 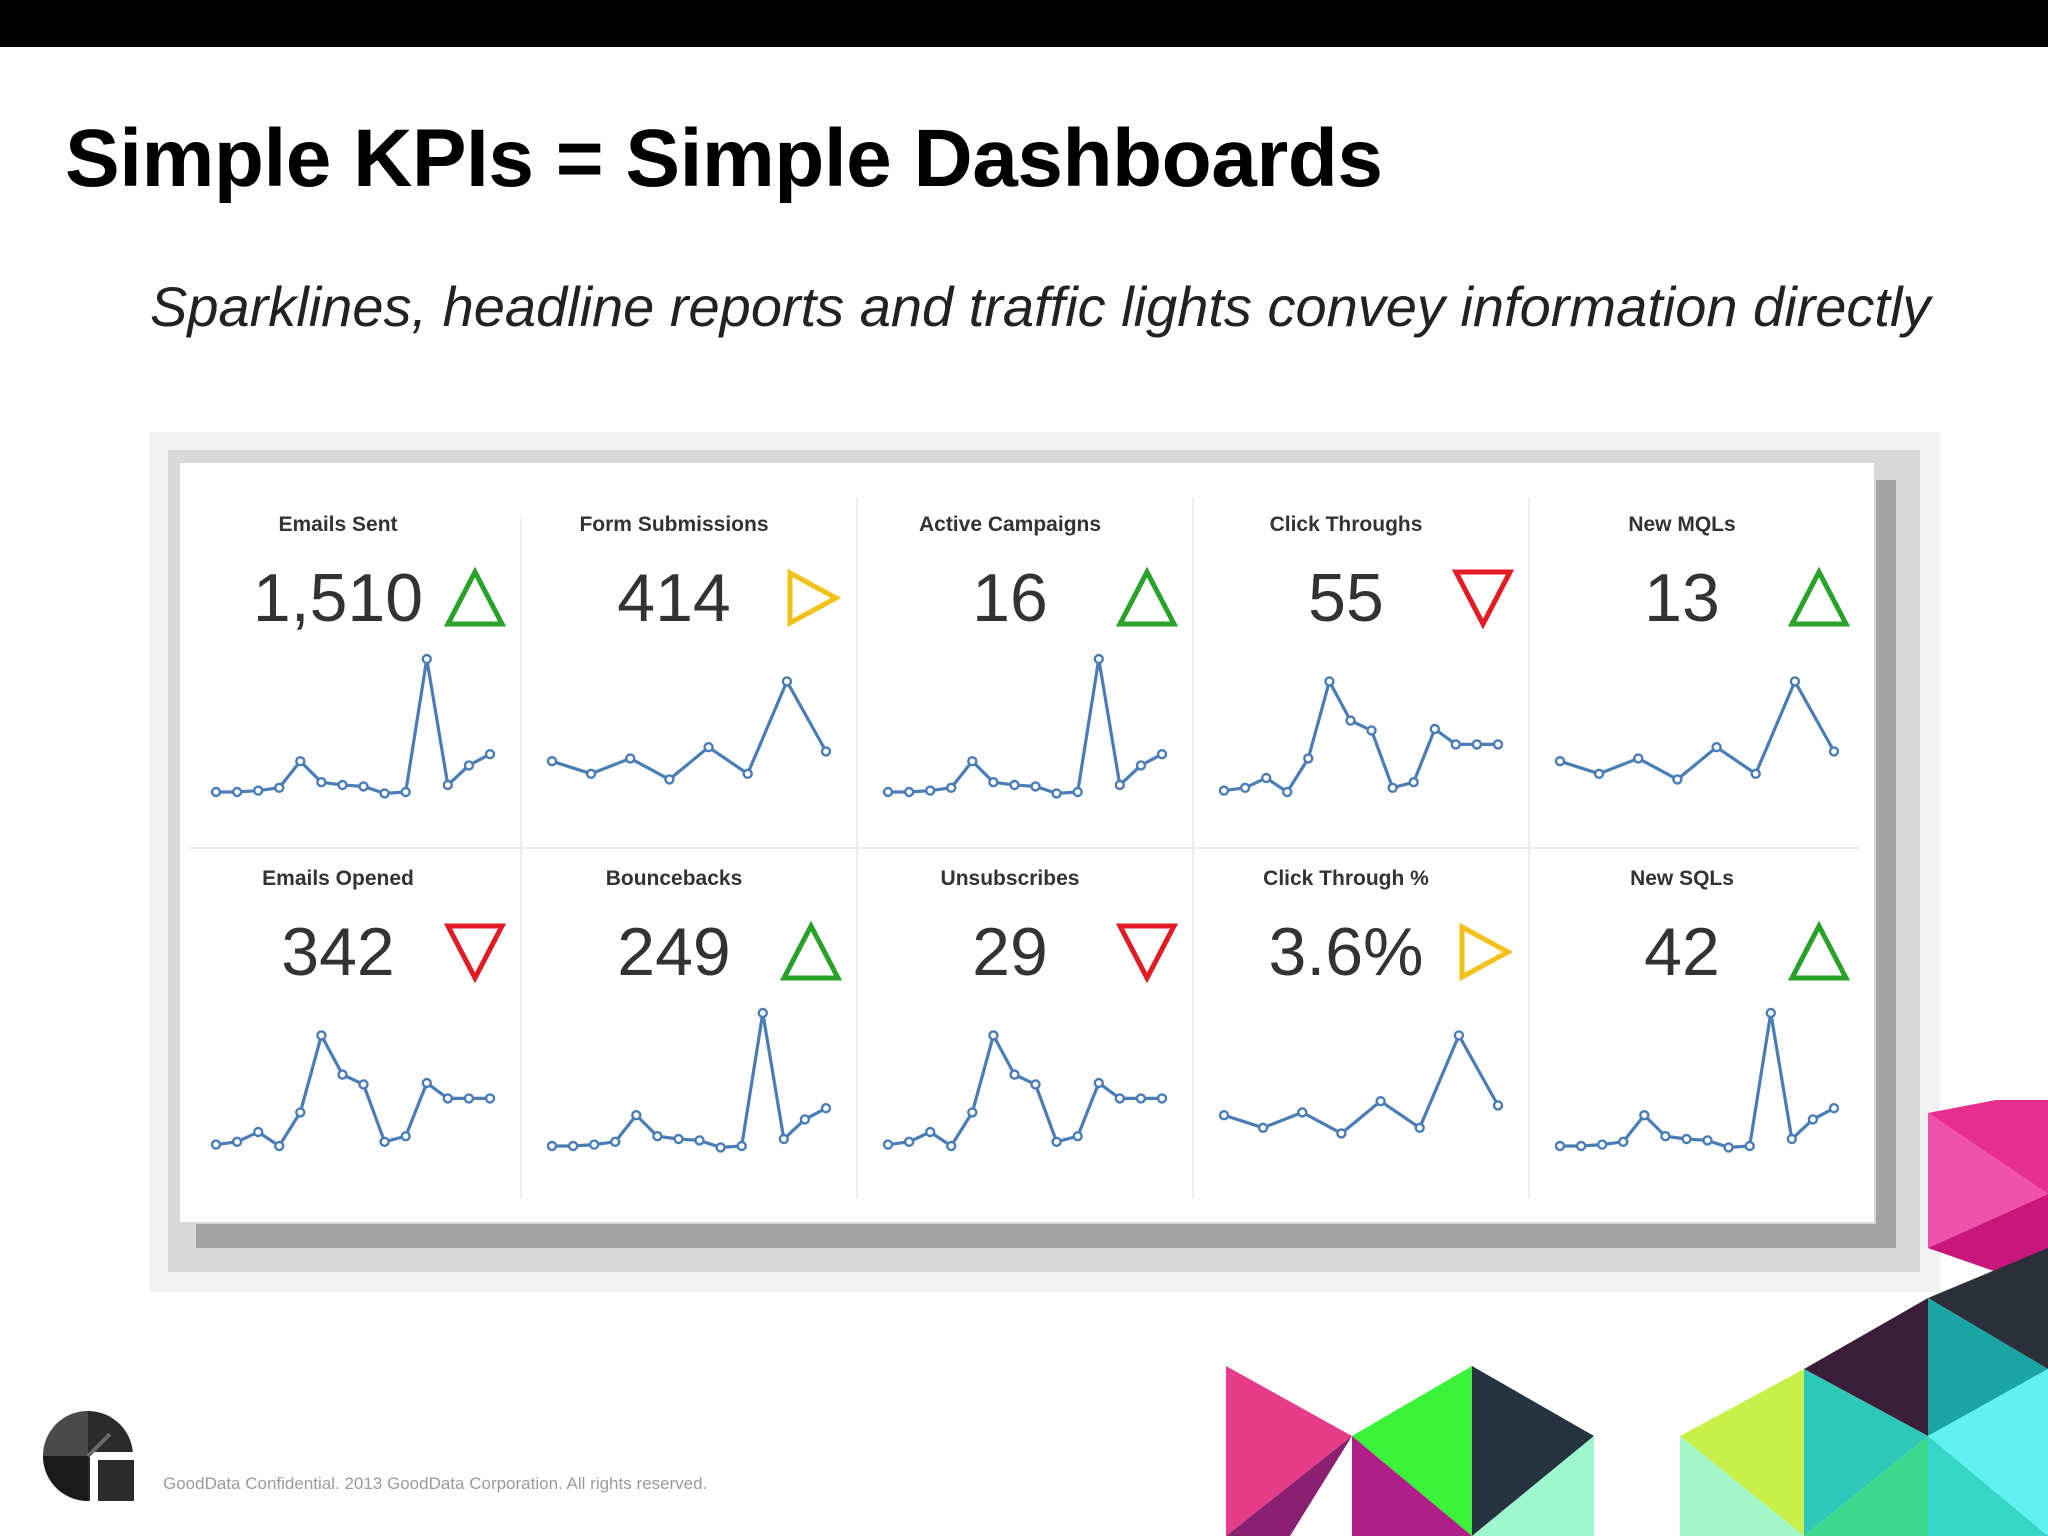 What do you see at coordinates (1364, 640) in the screenshot?
I see `kpi-tile: Click Throughs 55` at bounding box center [1364, 640].